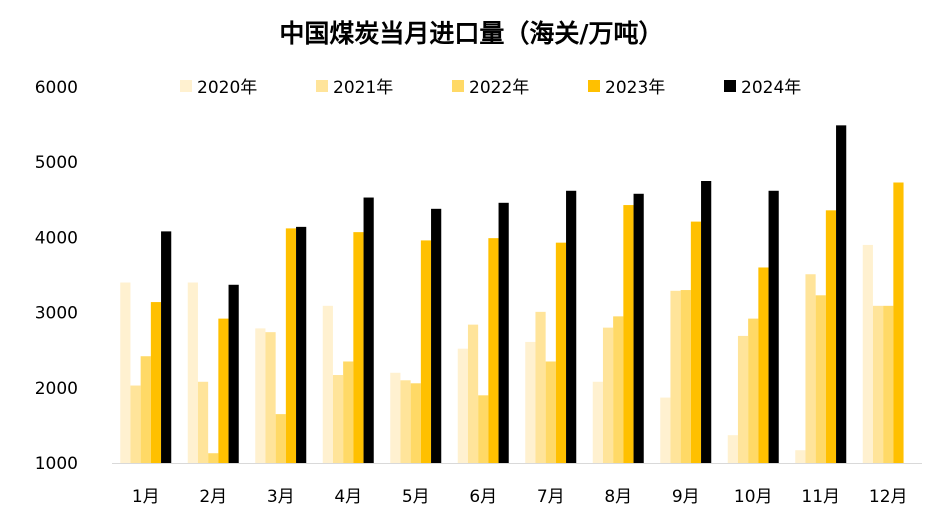 Image resolution: width=943 pixels, height=516 pixels. Describe the element at coordinates (686, 497) in the screenshot. I see `x-tick-label: 9月` at that location.